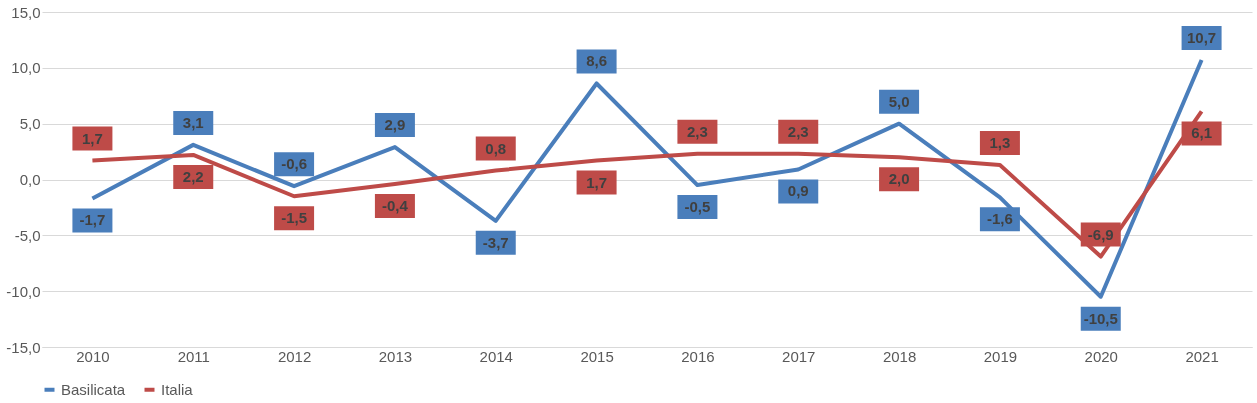 The height and width of the screenshot is (403, 1257). Describe the element at coordinates (177, 389) in the screenshot. I see `legend-label: Italia` at that location.